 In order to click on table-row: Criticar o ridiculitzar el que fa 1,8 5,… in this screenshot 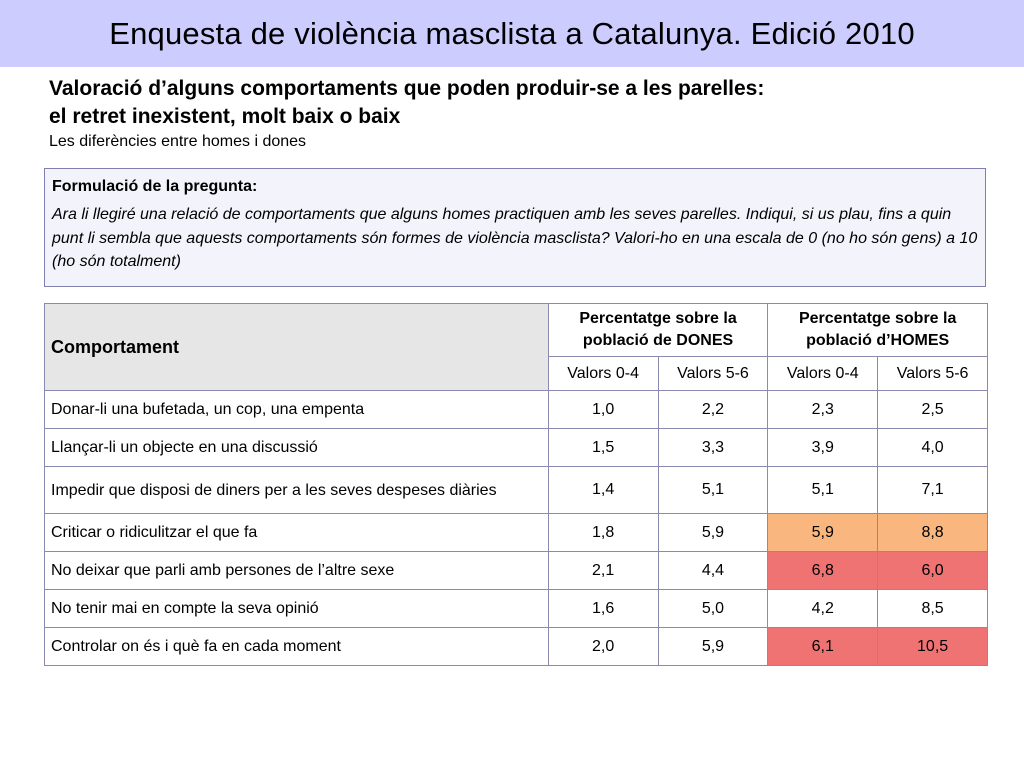, I will do `click(516, 532)`.